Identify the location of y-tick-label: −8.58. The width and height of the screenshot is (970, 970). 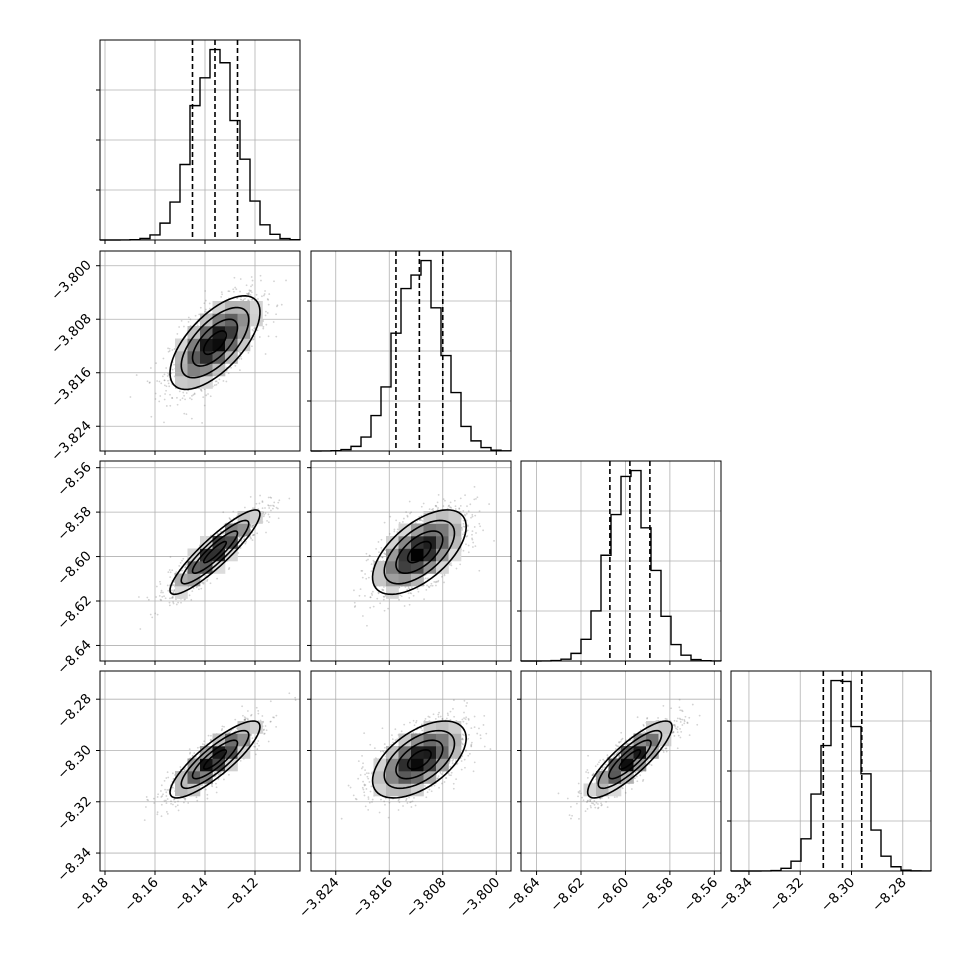
(74, 524).